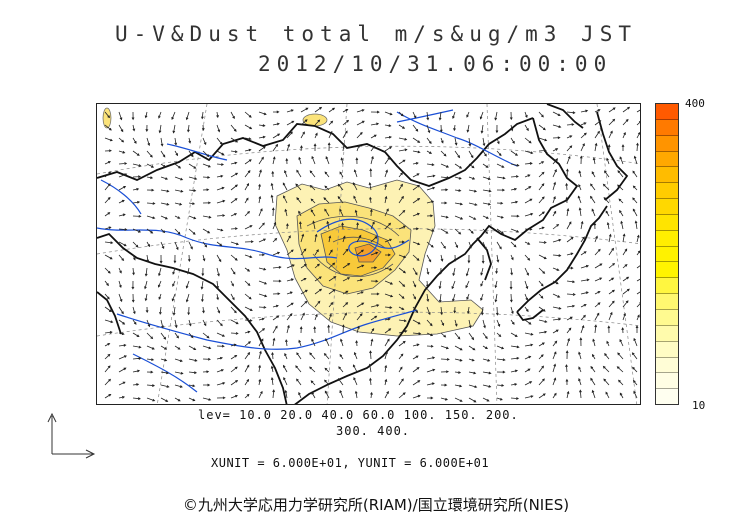 Image resolution: width=752 pixels, height=532 pixels. What do you see at coordinates (695, 103) in the screenshot?
I see `colorbar-max-label: 400` at bounding box center [695, 103].